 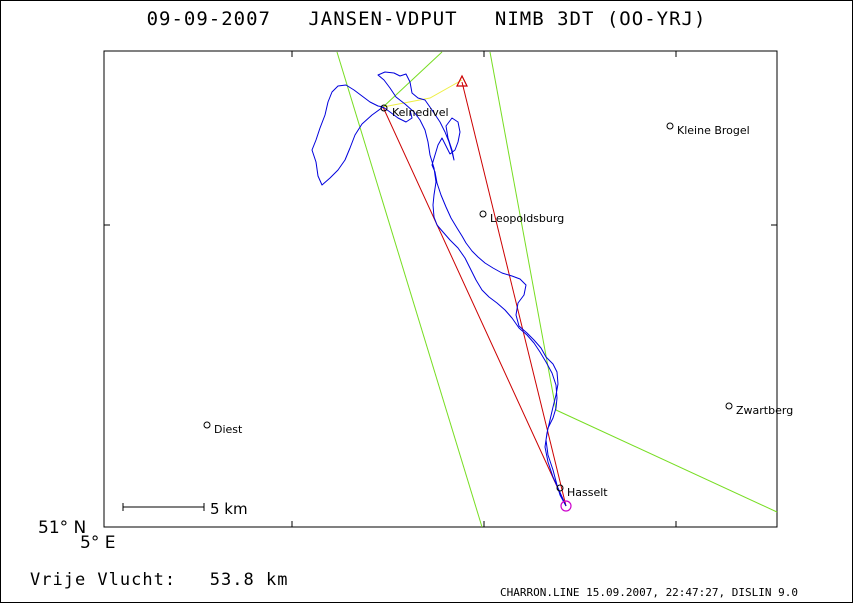 I want to click on place-label: Hasselt, so click(x=587, y=492).